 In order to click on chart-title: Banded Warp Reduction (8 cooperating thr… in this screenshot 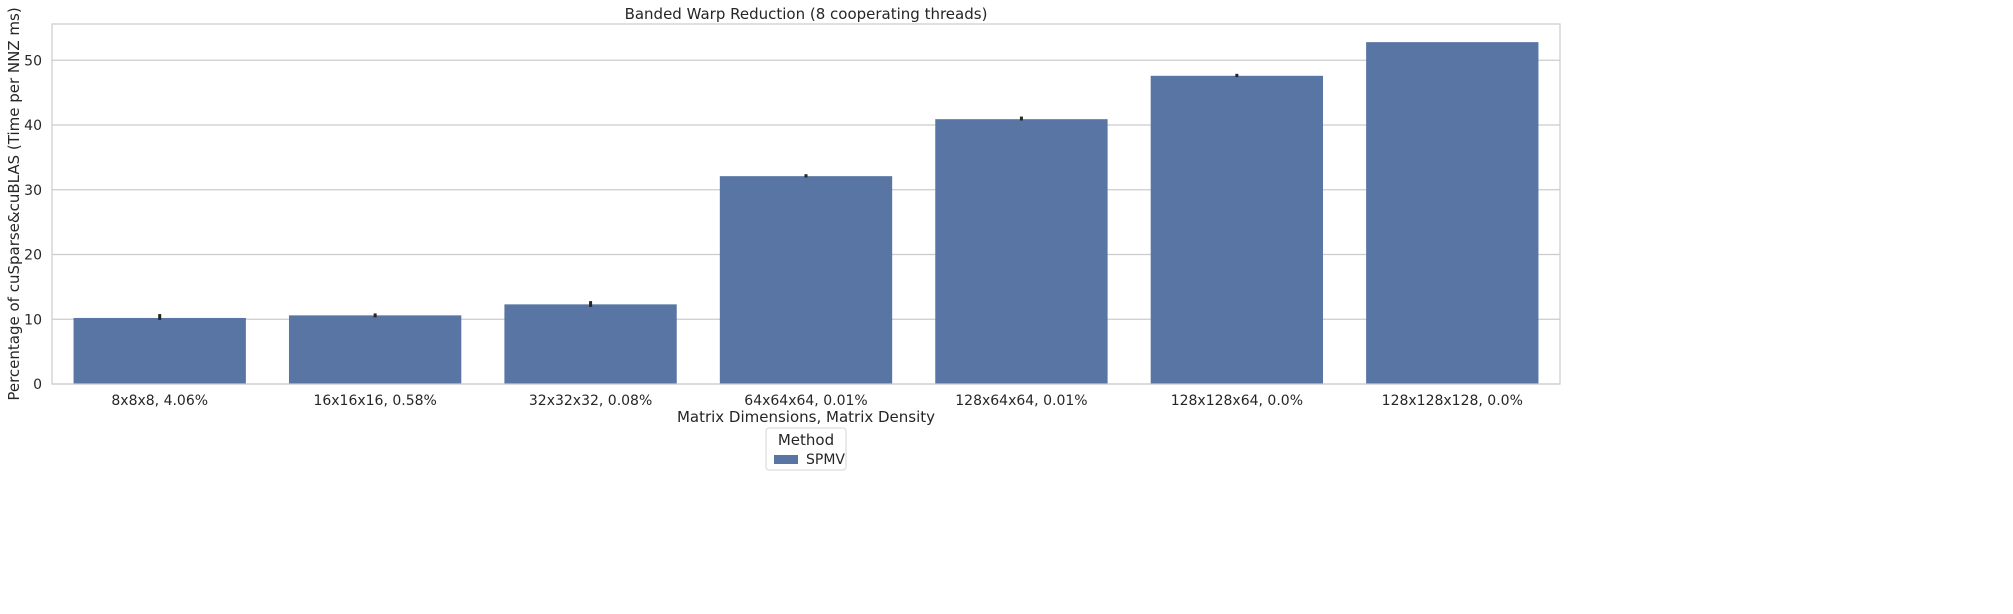, I will do `click(806, 14)`.